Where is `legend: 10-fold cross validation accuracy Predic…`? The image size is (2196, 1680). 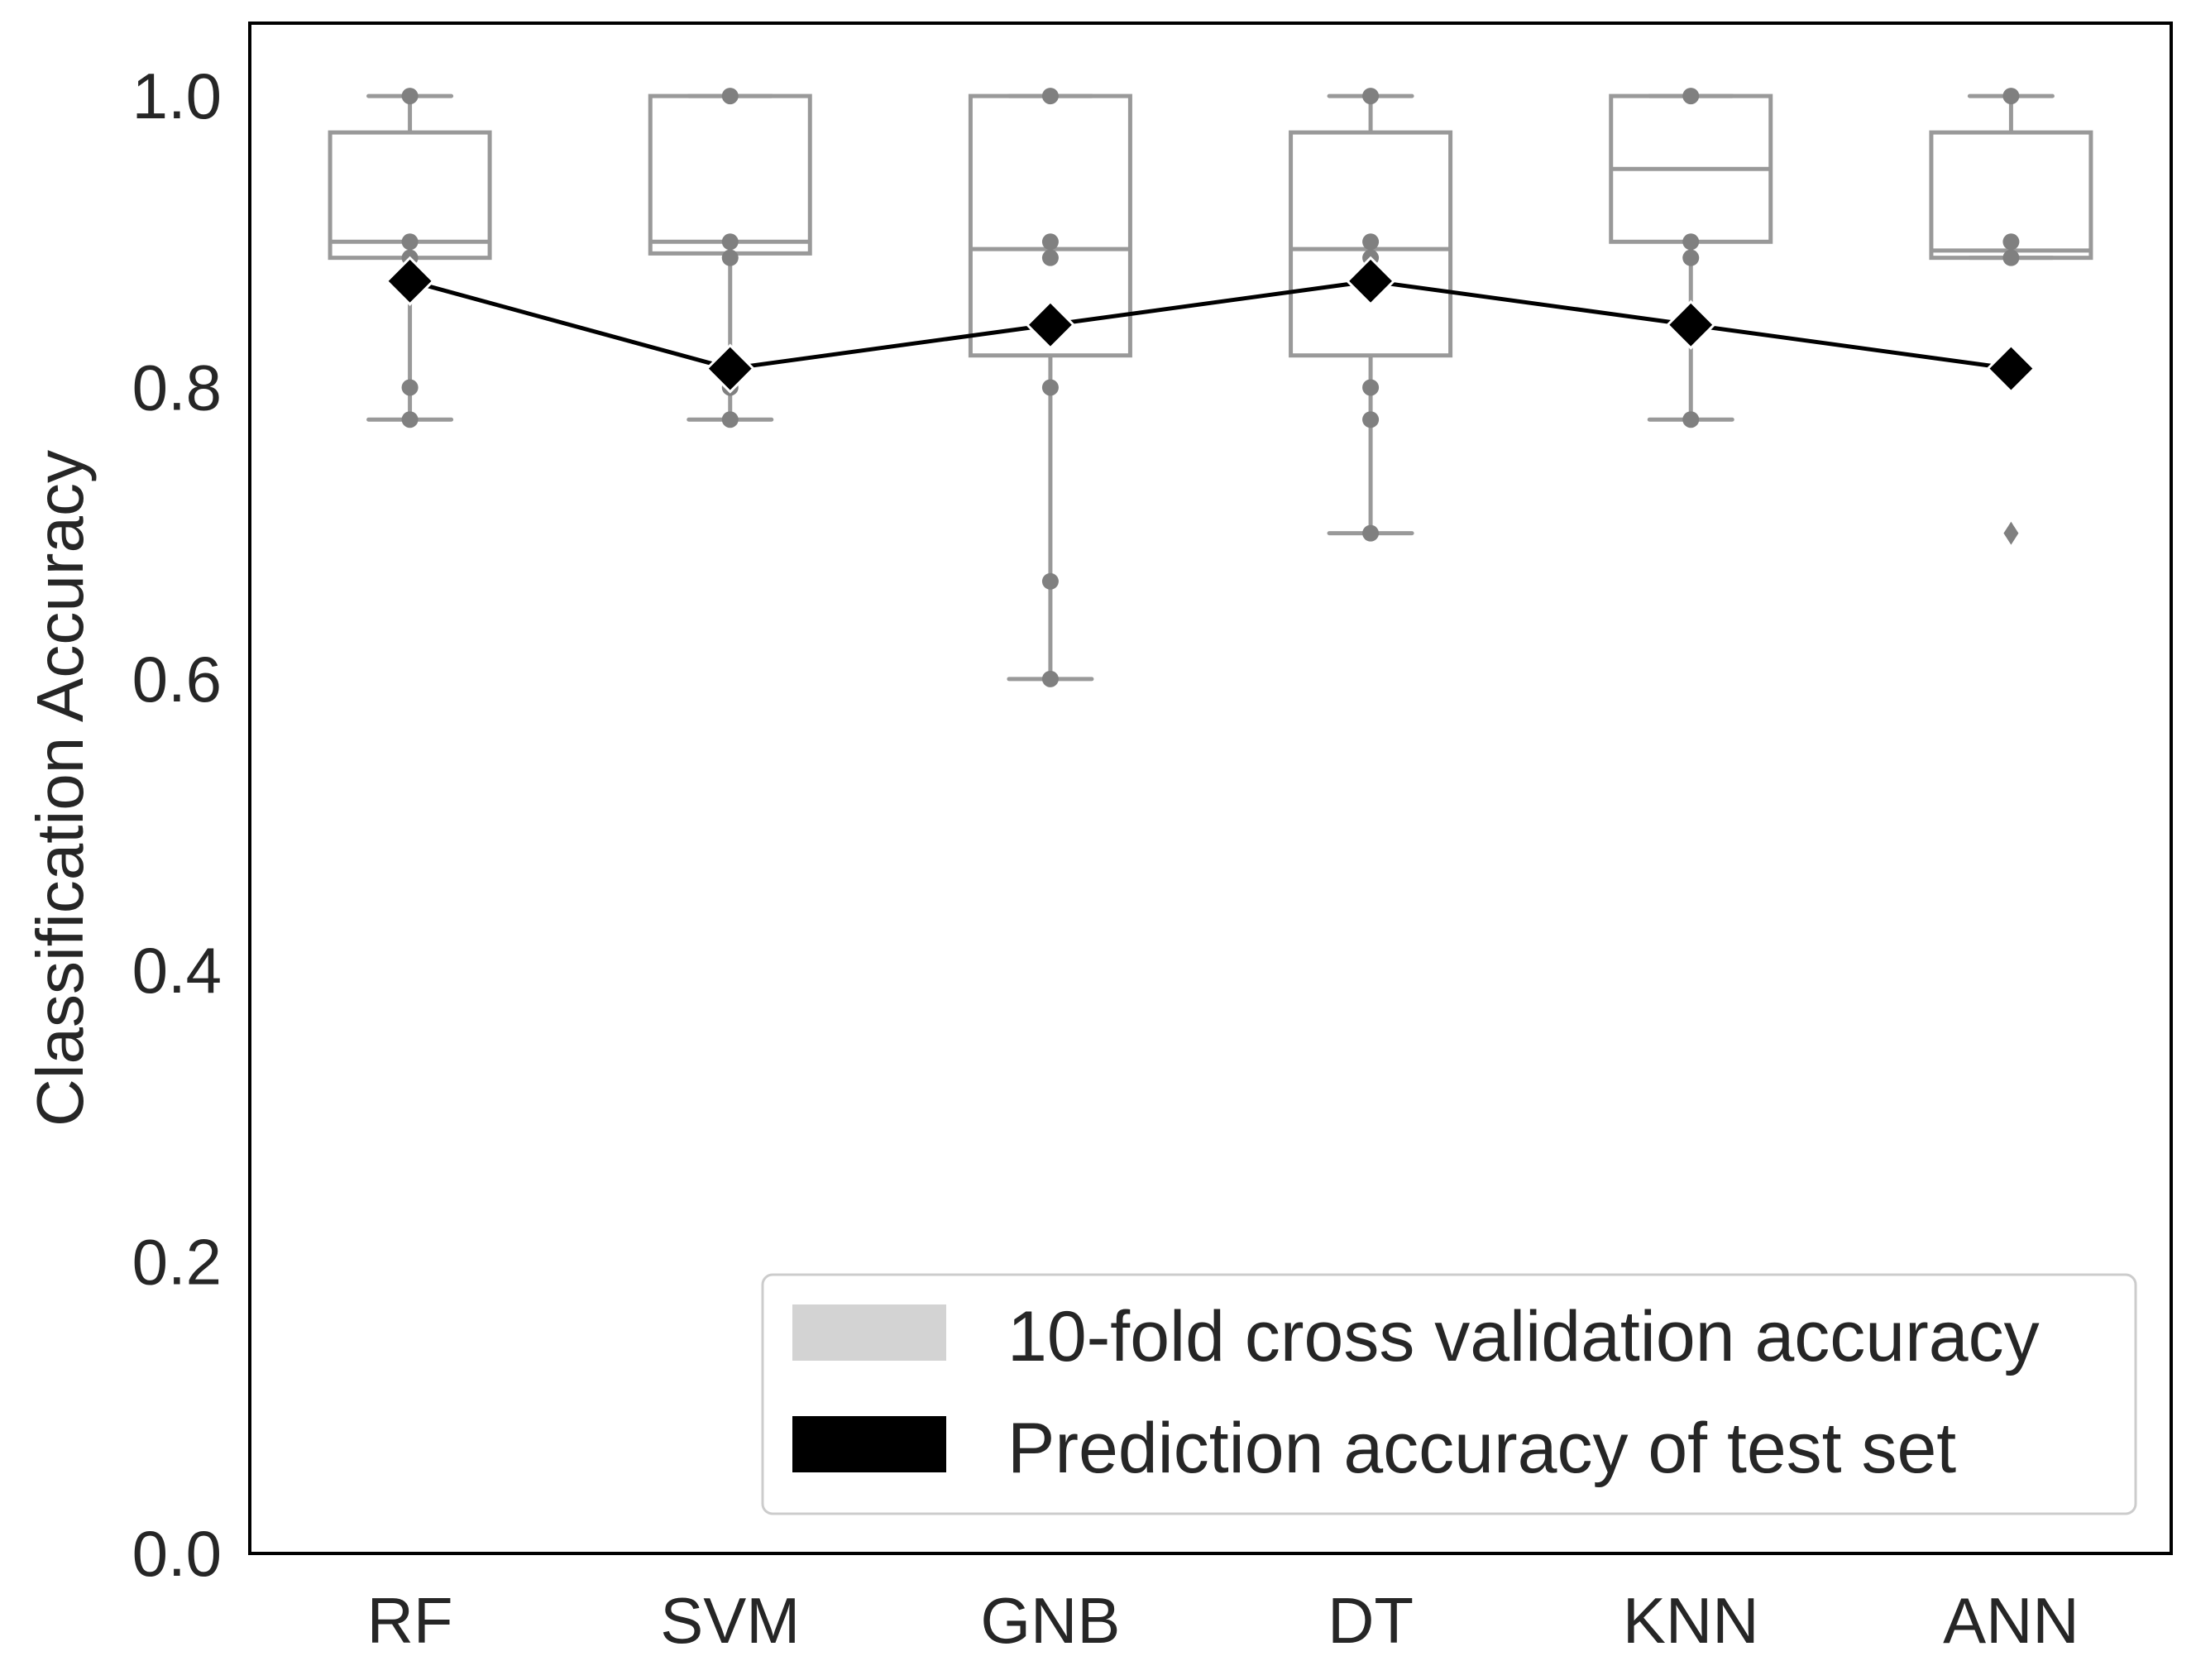
legend: 10-fold cross validation accuracy Predic… is located at coordinates (1449, 1394).